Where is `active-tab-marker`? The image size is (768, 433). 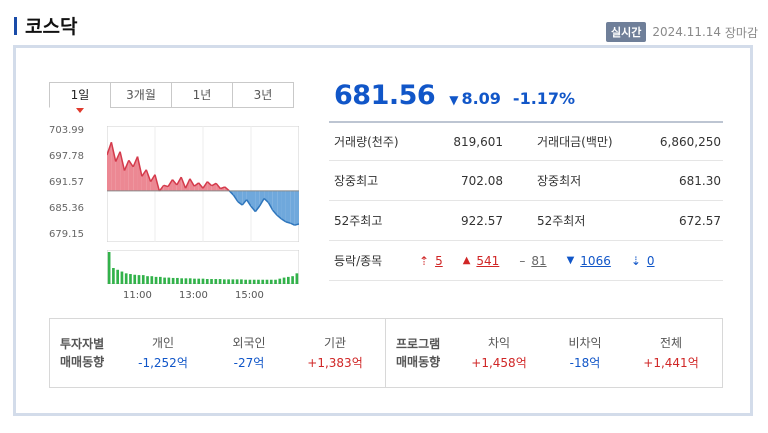
active-tab-marker is located at coordinates (80, 110).